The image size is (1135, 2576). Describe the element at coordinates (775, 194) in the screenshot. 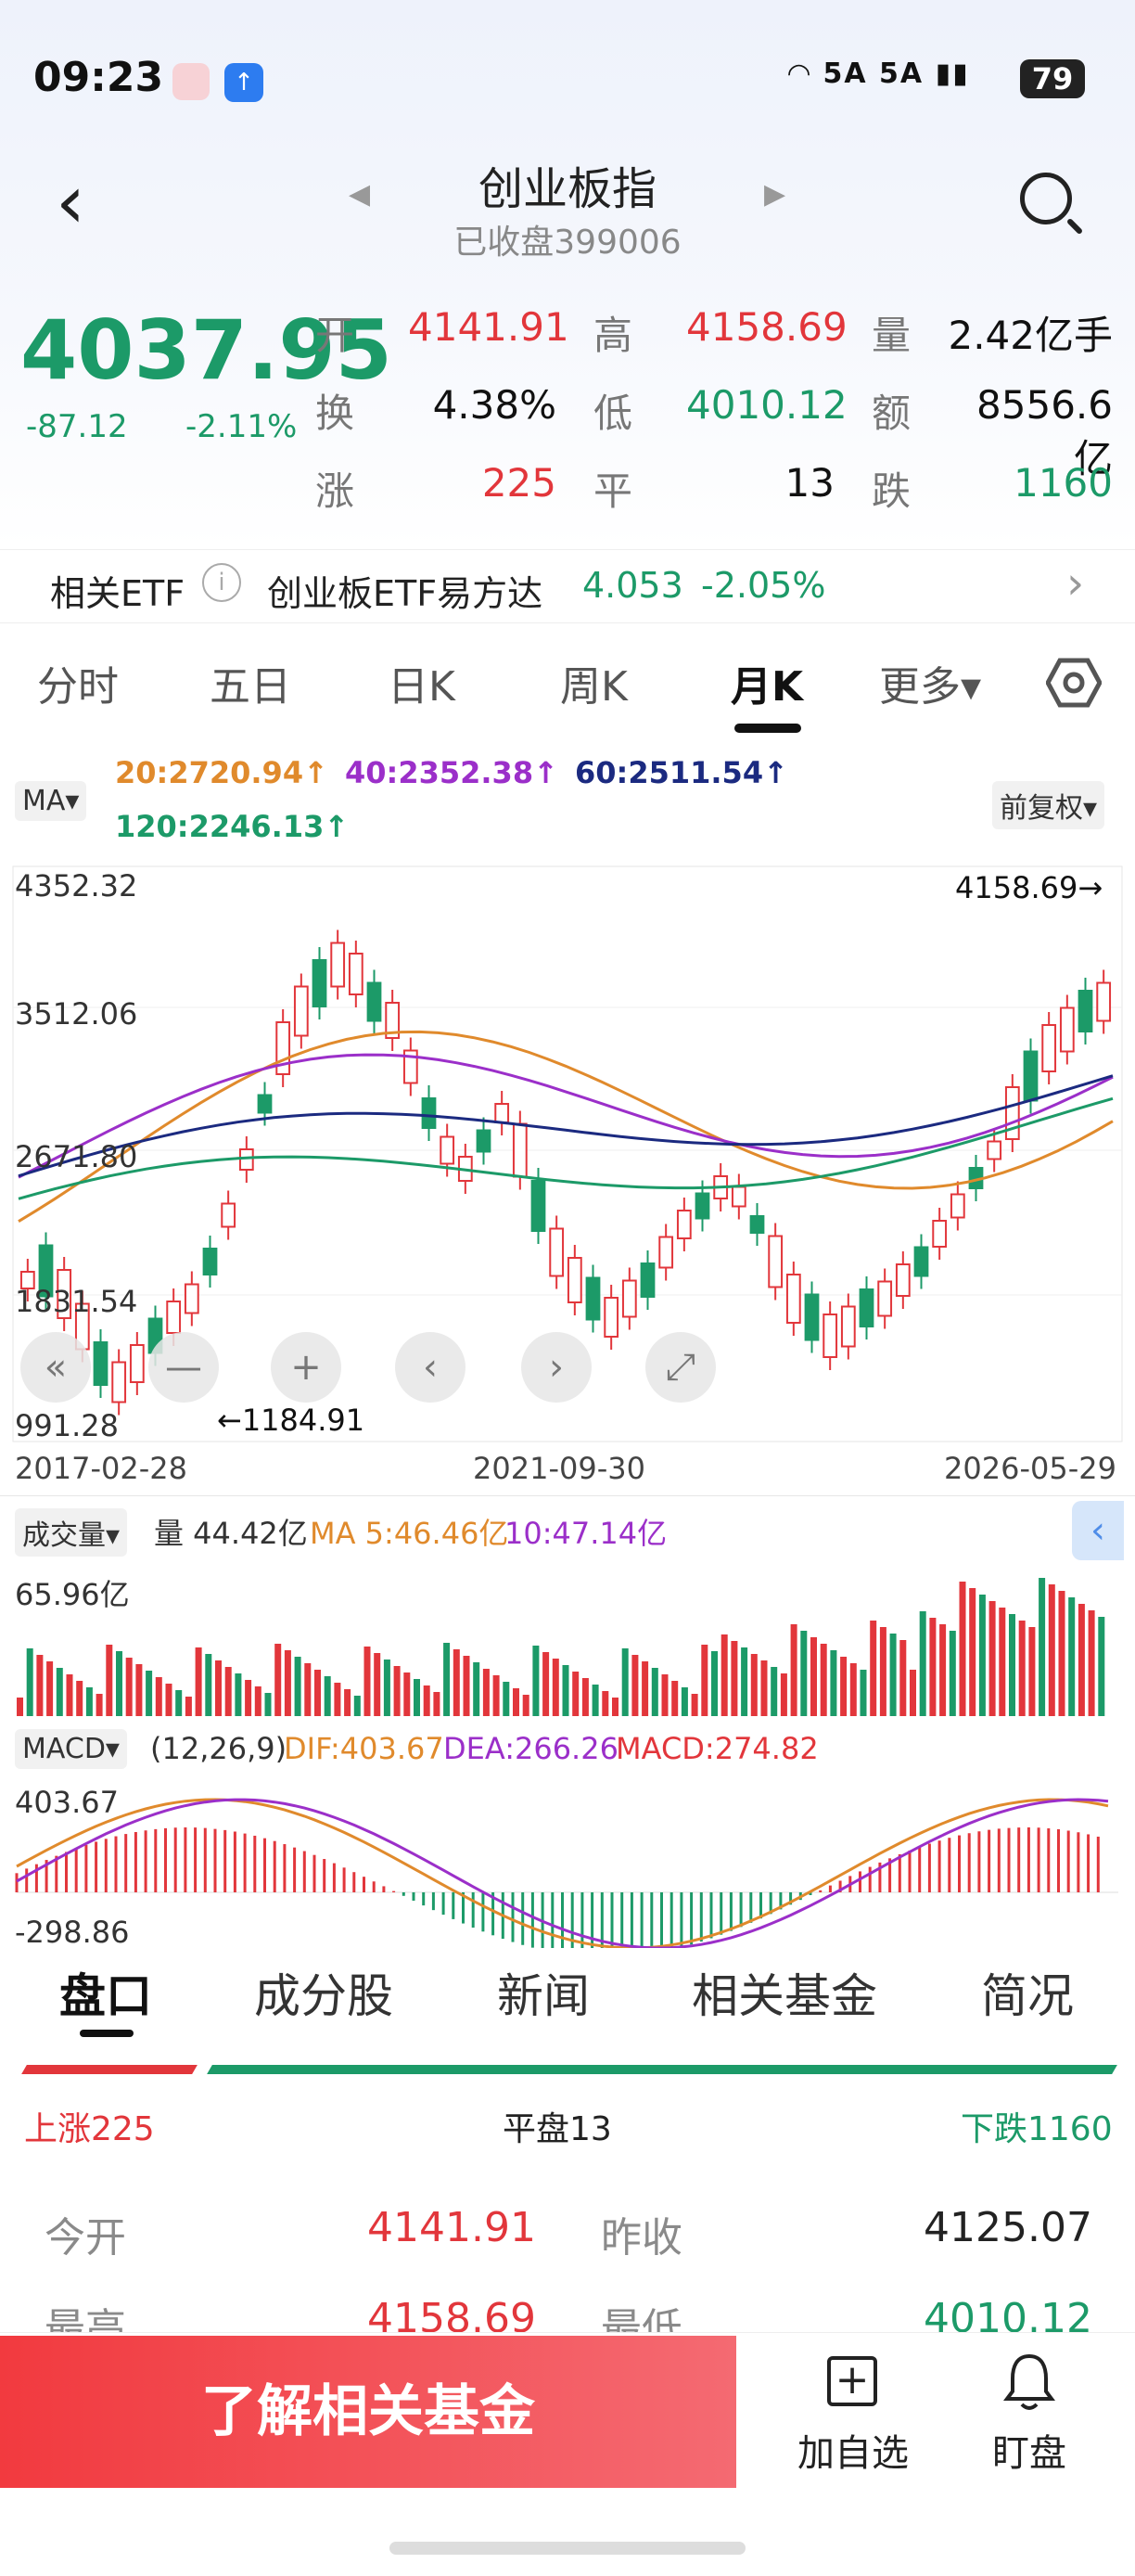

I see `triangle-right-icon: ▶` at that location.